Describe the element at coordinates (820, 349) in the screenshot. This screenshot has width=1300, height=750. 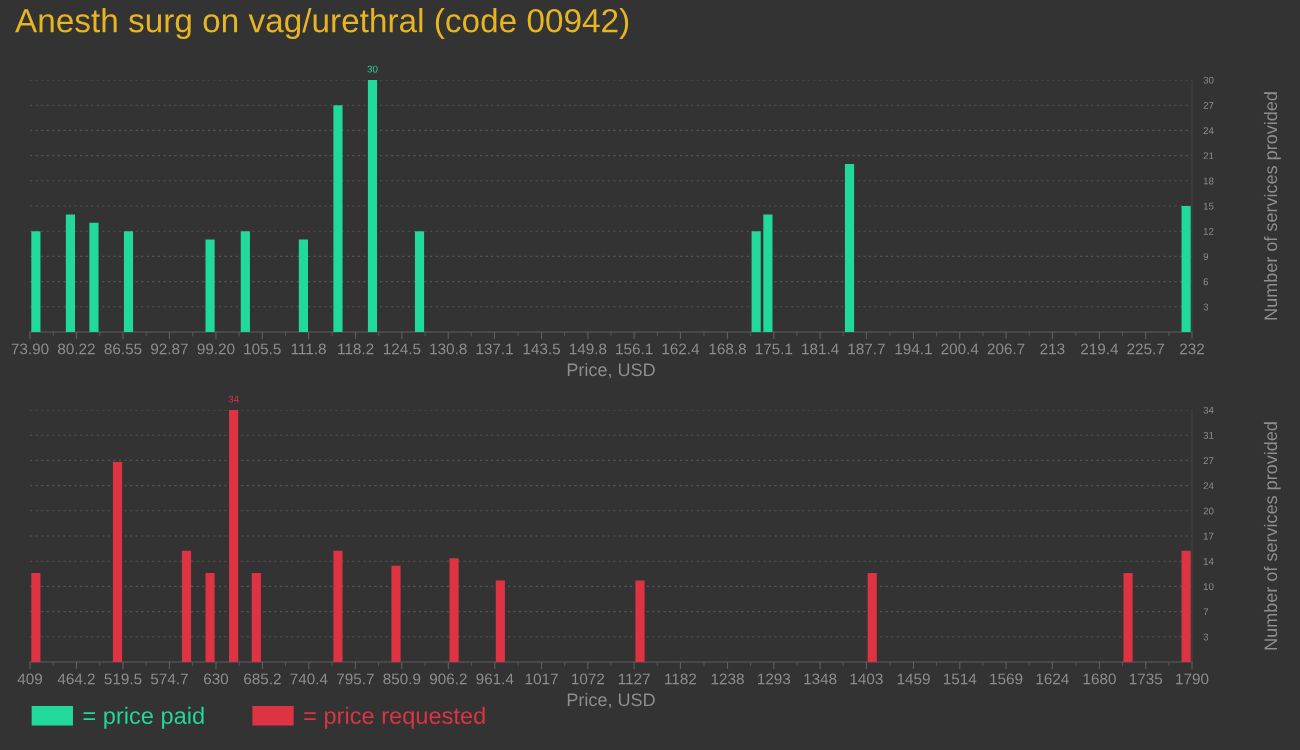
I see `x-tick-label: 181.4` at that location.